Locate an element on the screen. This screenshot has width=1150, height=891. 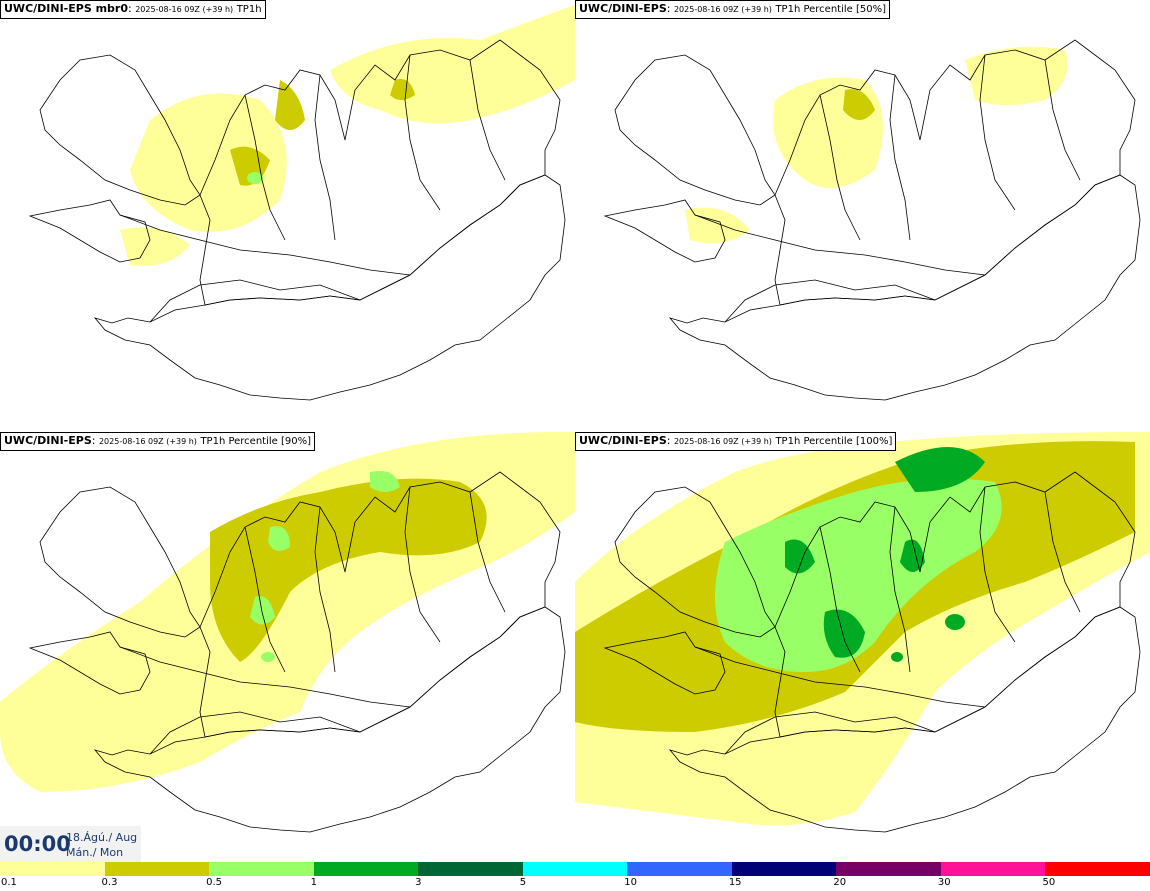
legend-tick-label: 0.3 is located at coordinates (109, 882).